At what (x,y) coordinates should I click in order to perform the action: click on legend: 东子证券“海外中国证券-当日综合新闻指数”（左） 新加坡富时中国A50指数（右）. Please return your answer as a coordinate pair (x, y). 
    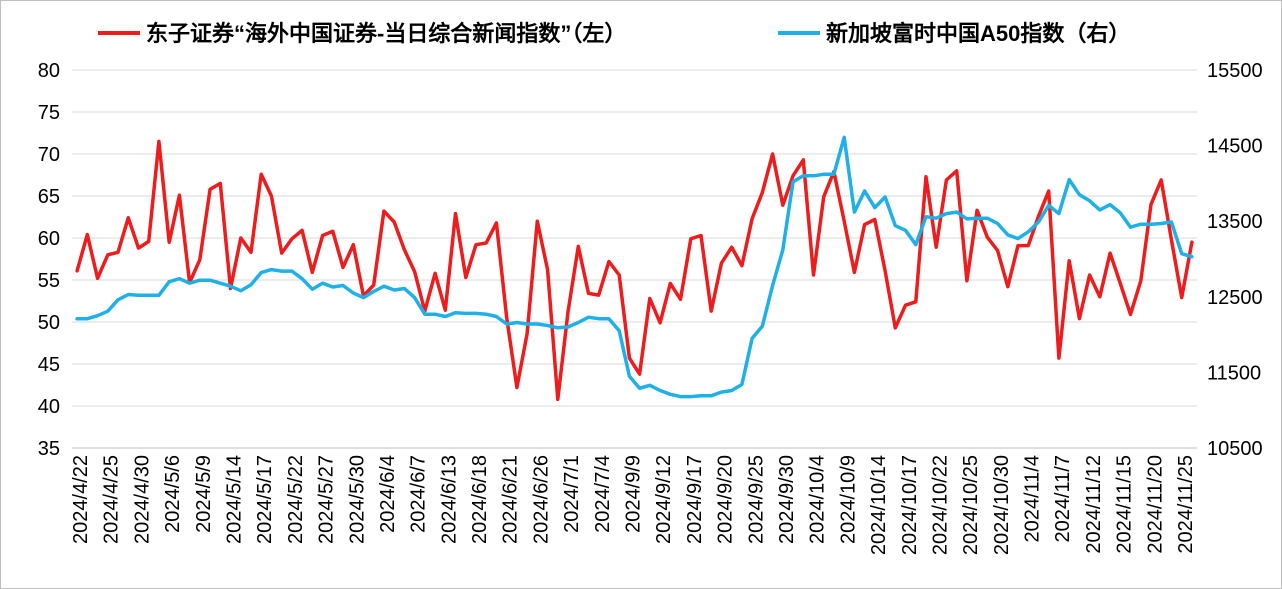
    Looking at the image, I should click on (614, 33).